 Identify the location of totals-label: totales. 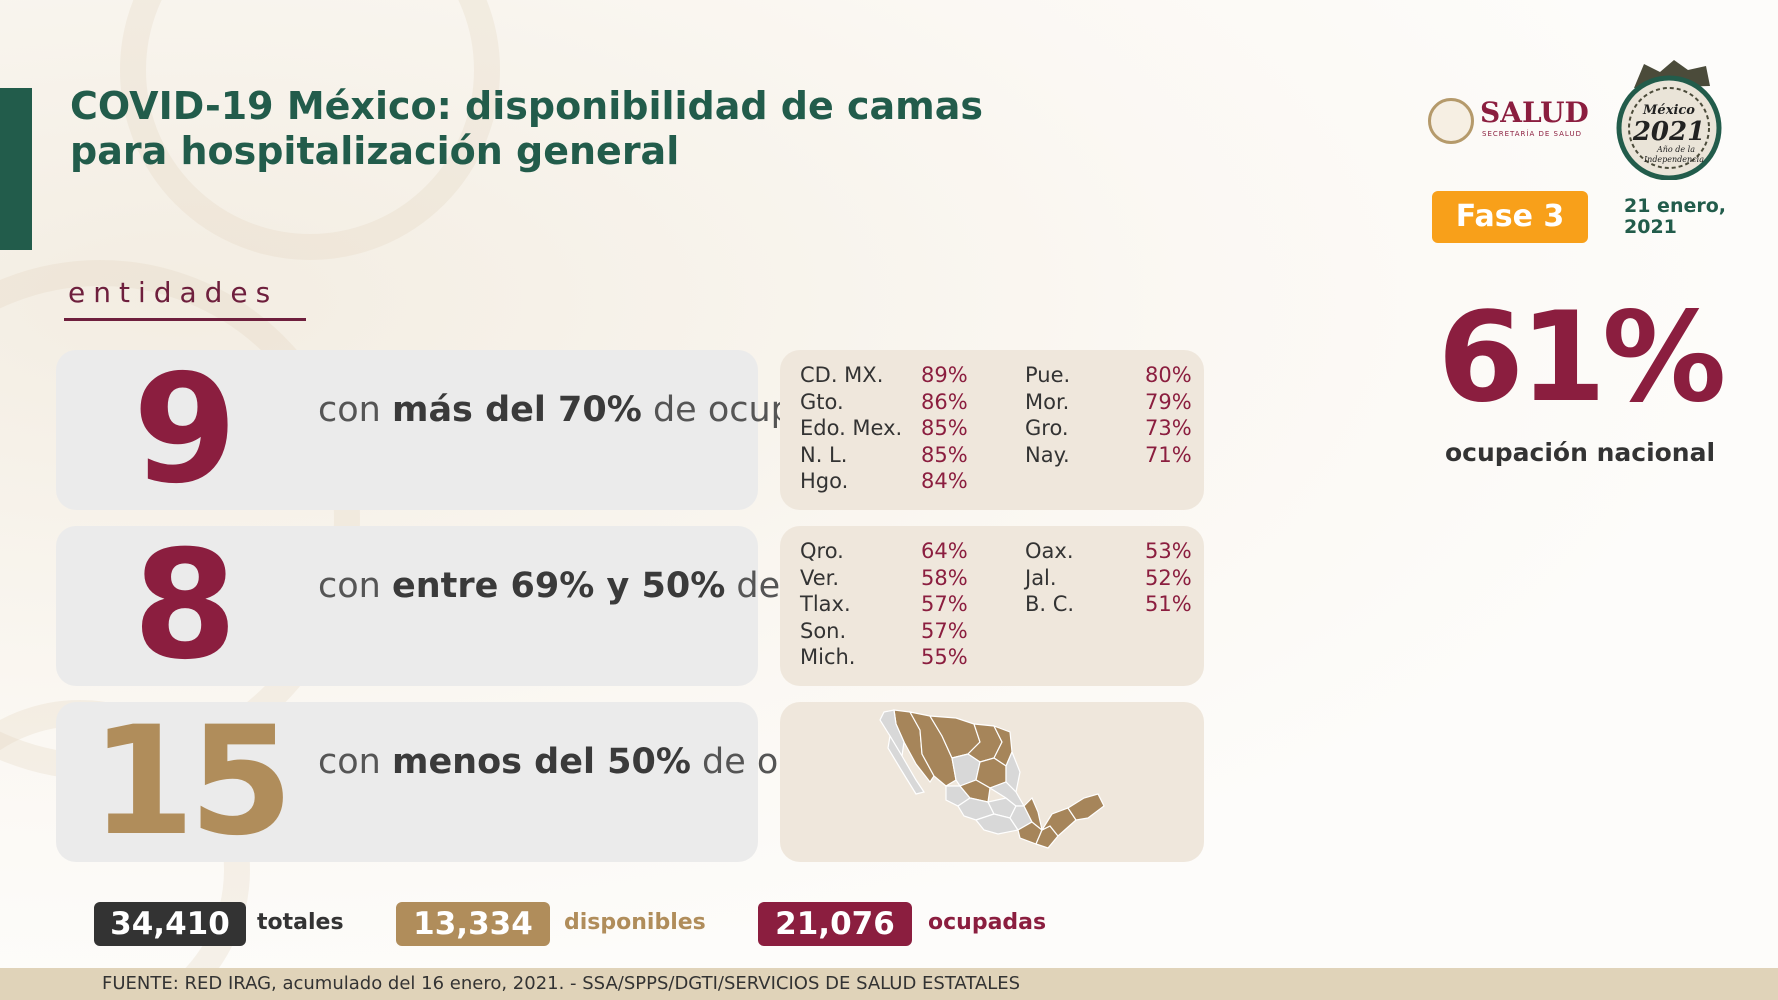
(300, 922).